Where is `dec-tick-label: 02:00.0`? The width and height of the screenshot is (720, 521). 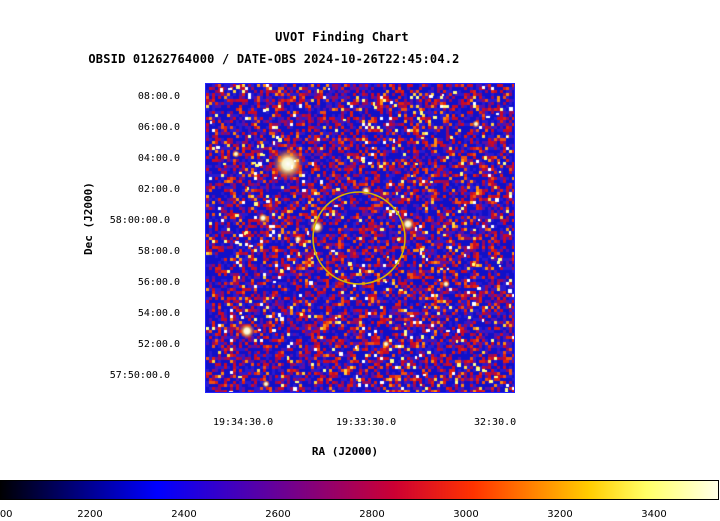
dec-tick-label: 02:00.0 is located at coordinates (158, 189).